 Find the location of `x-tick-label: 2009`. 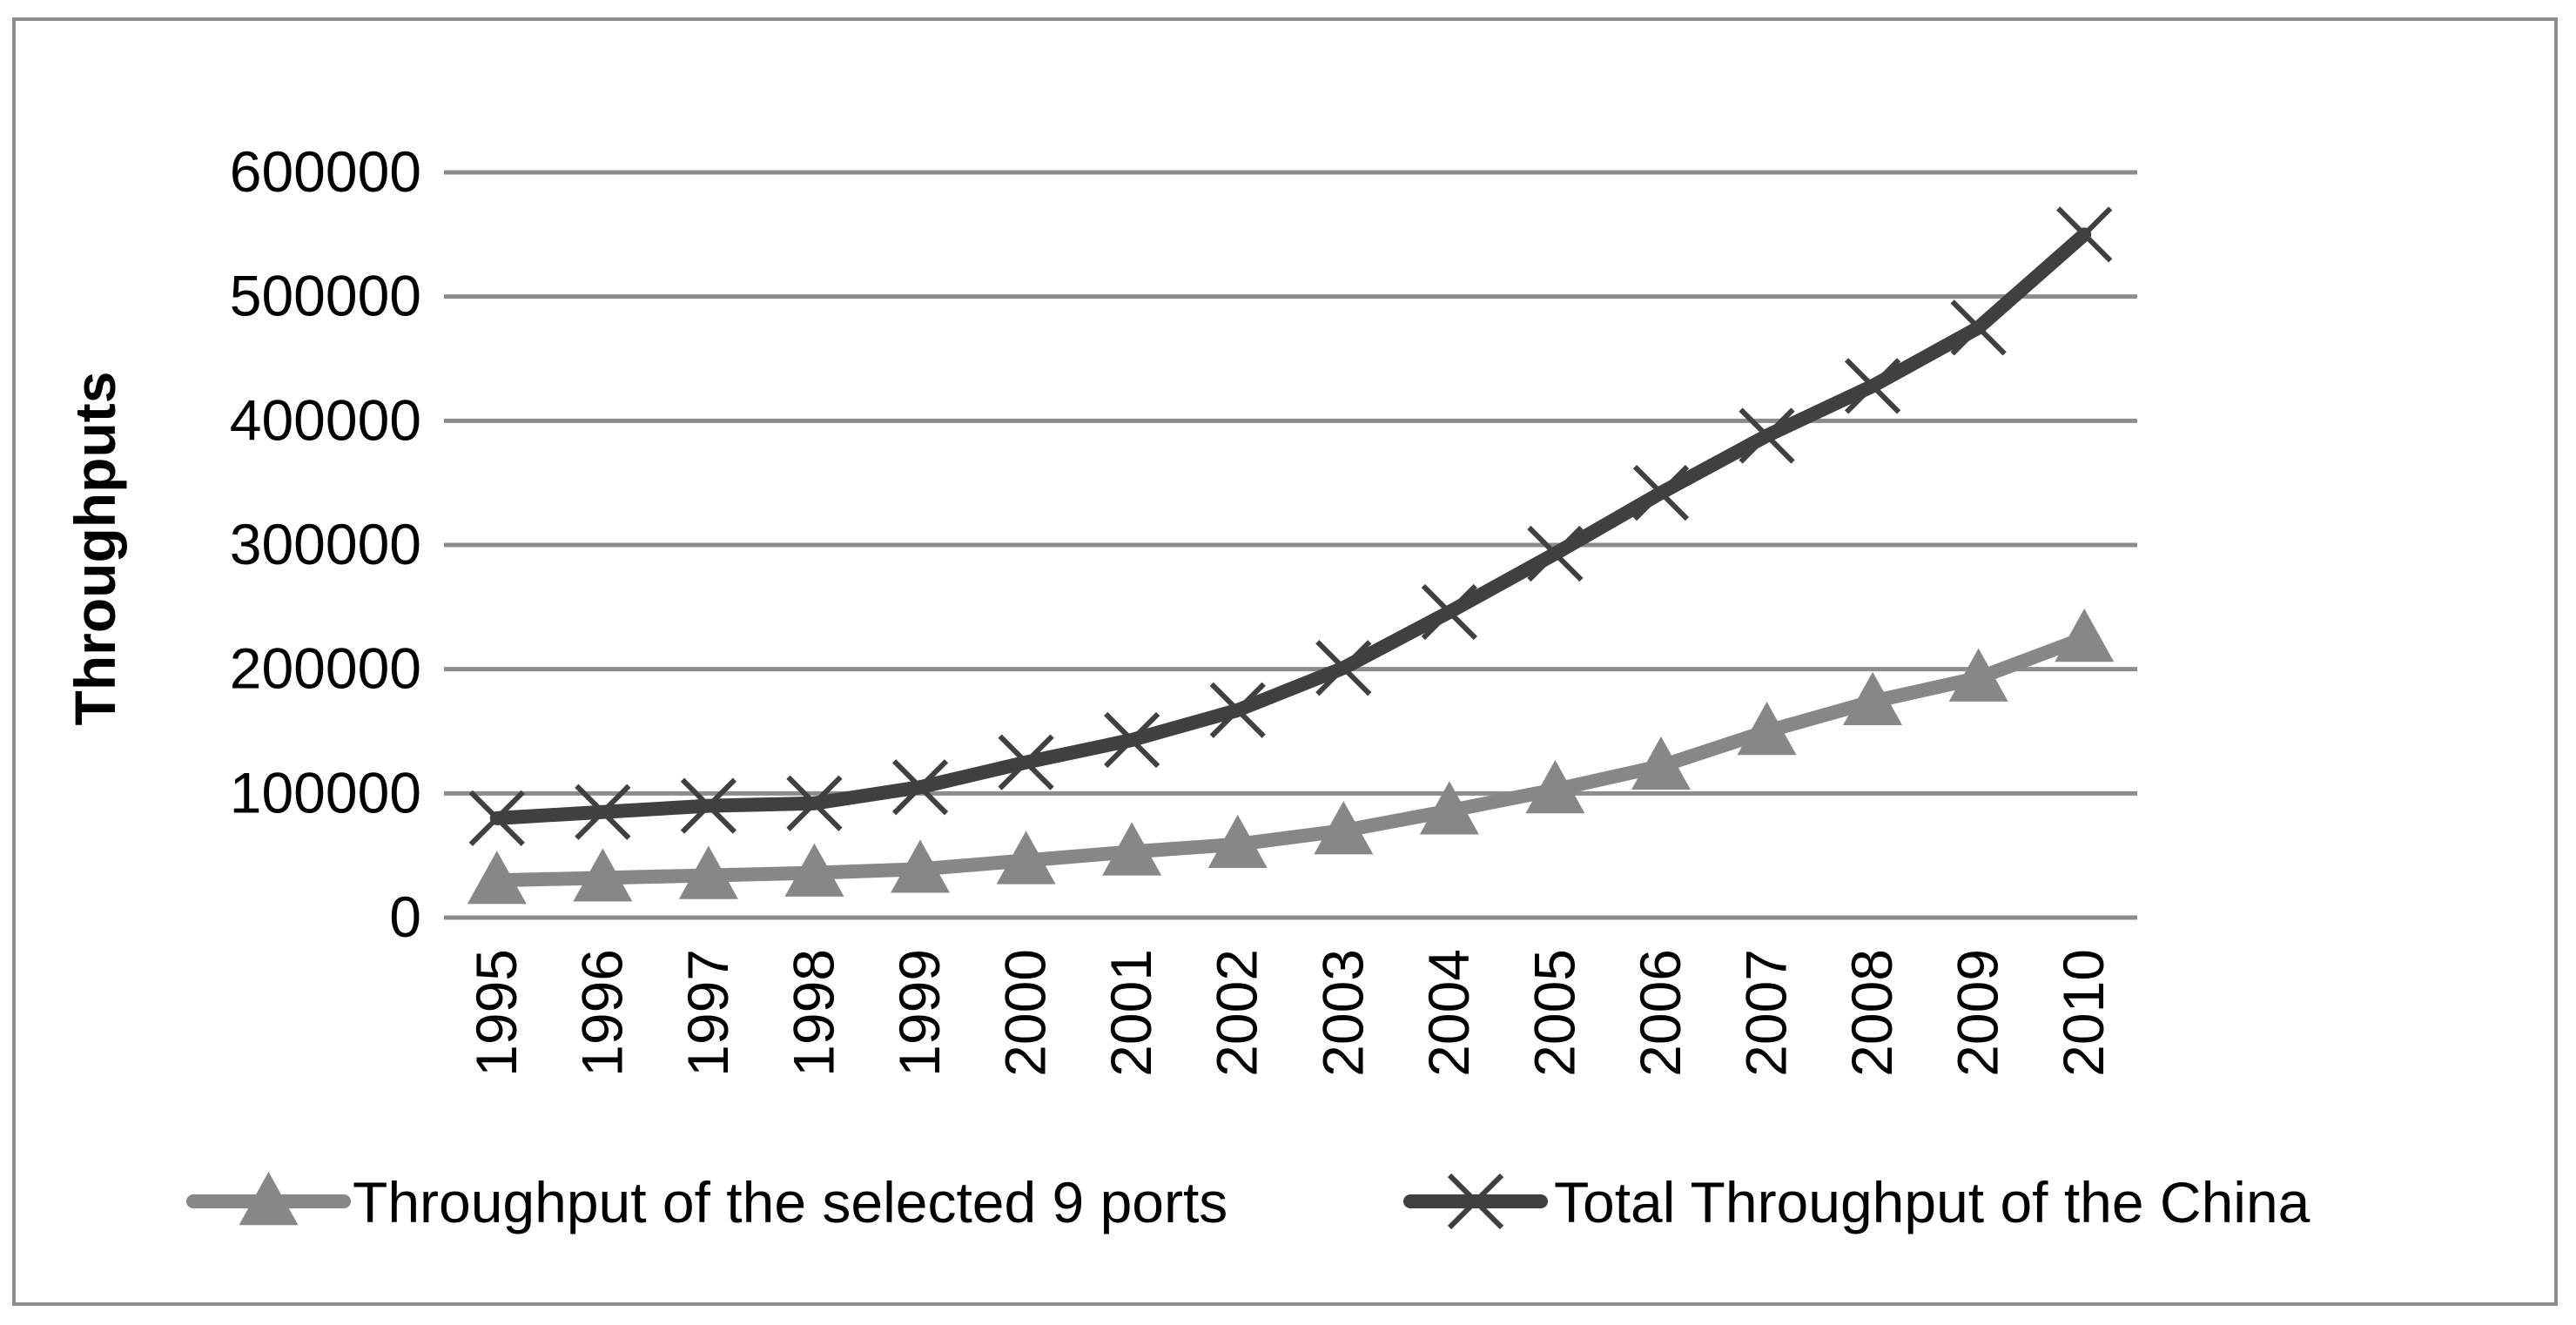

x-tick-label: 2009 is located at coordinates (1978, 1013).